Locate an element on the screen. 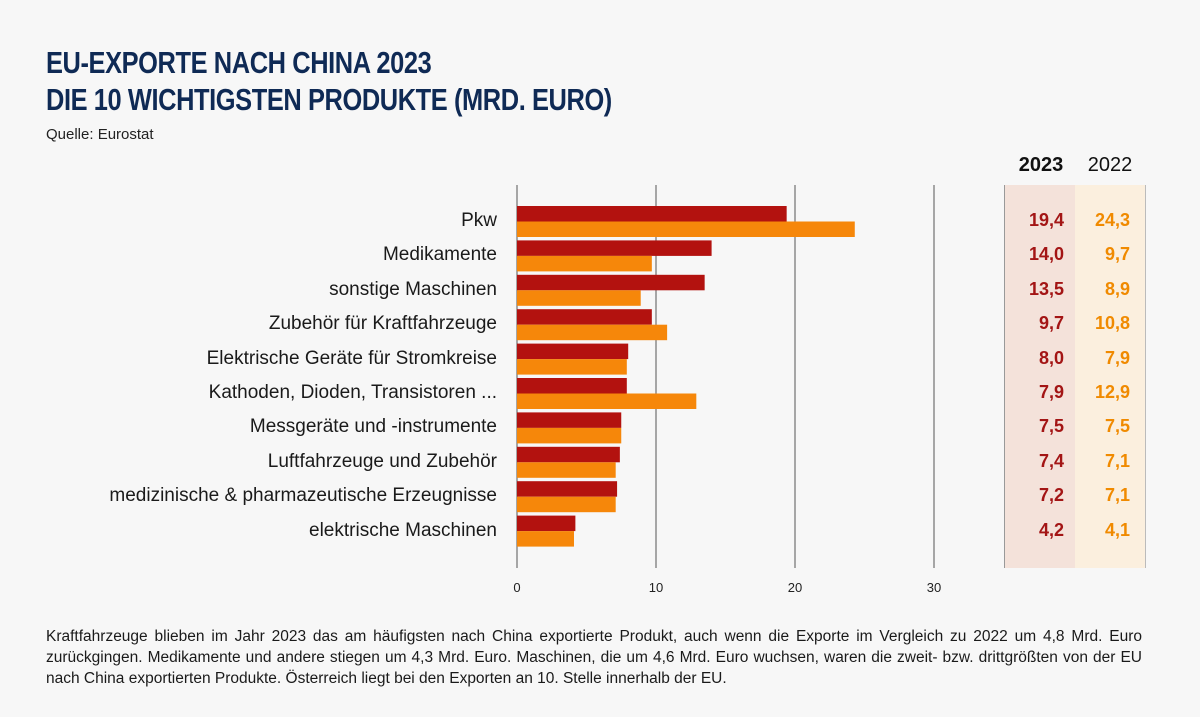 The image size is (1200, 717). value-2022: 24,3 is located at coordinates (1112, 220).